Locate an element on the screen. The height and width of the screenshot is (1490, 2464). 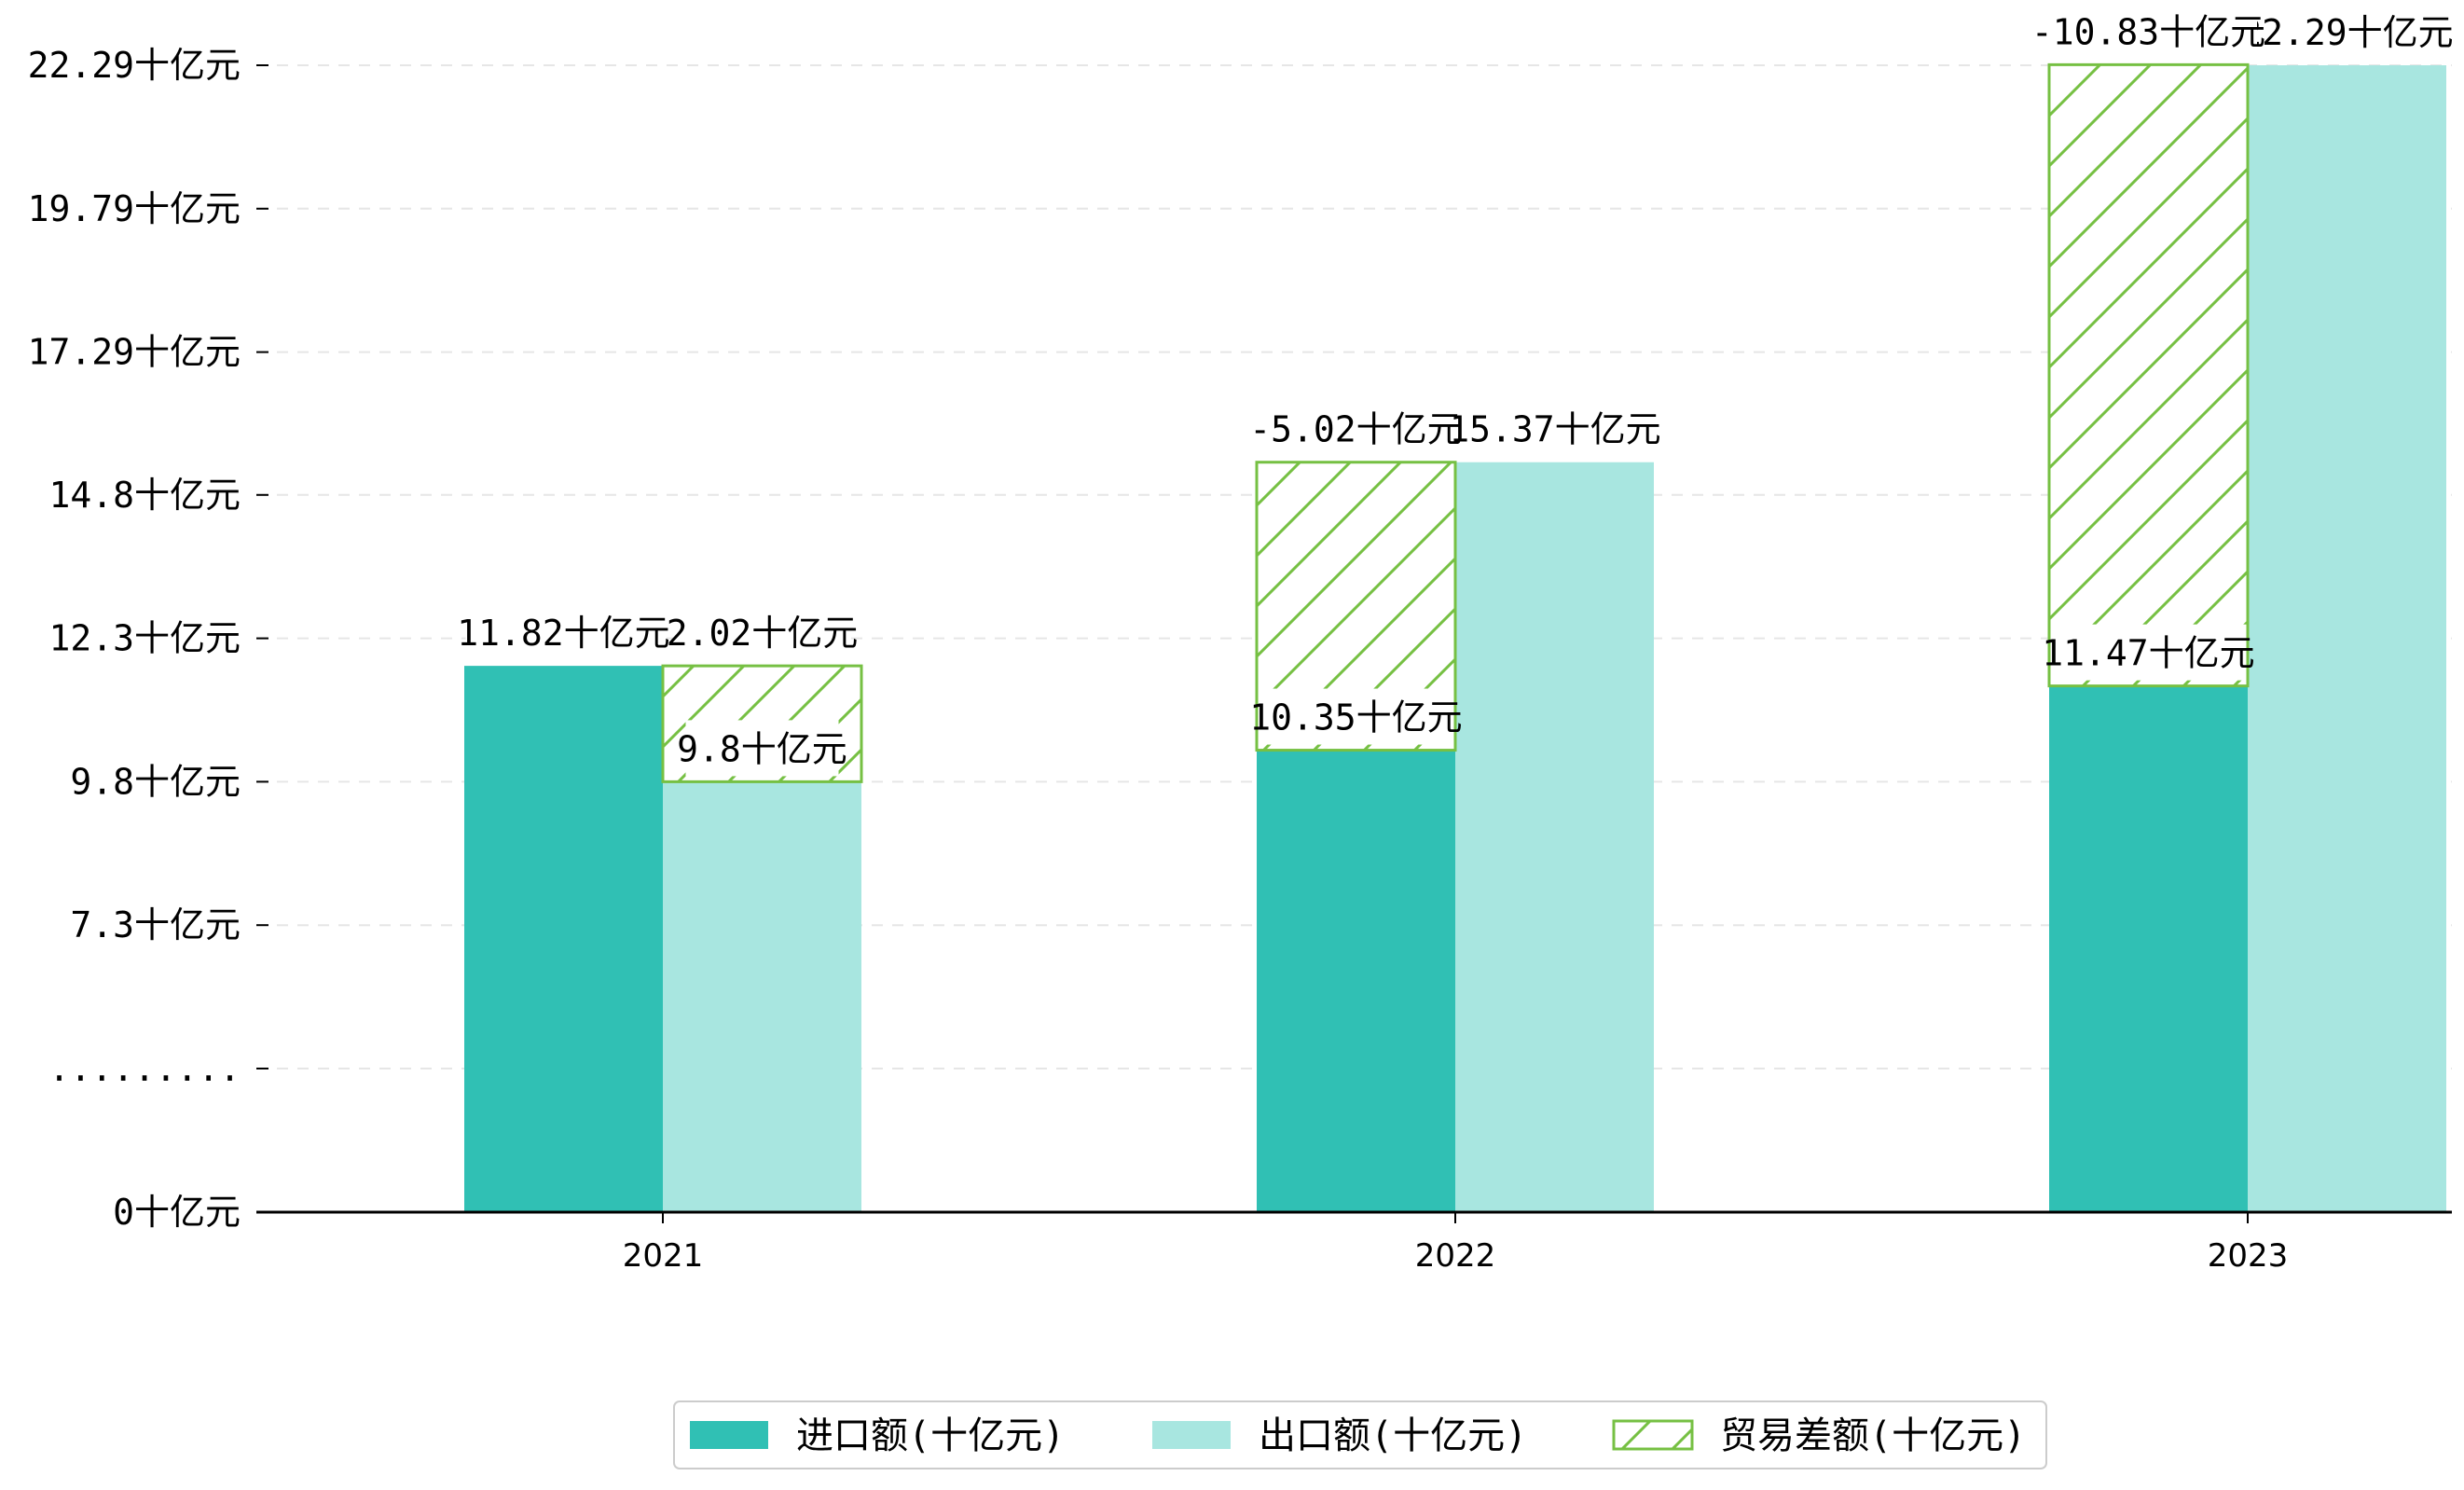
data-label-import-2023: 11.47十亿元 is located at coordinates (2148, 653).